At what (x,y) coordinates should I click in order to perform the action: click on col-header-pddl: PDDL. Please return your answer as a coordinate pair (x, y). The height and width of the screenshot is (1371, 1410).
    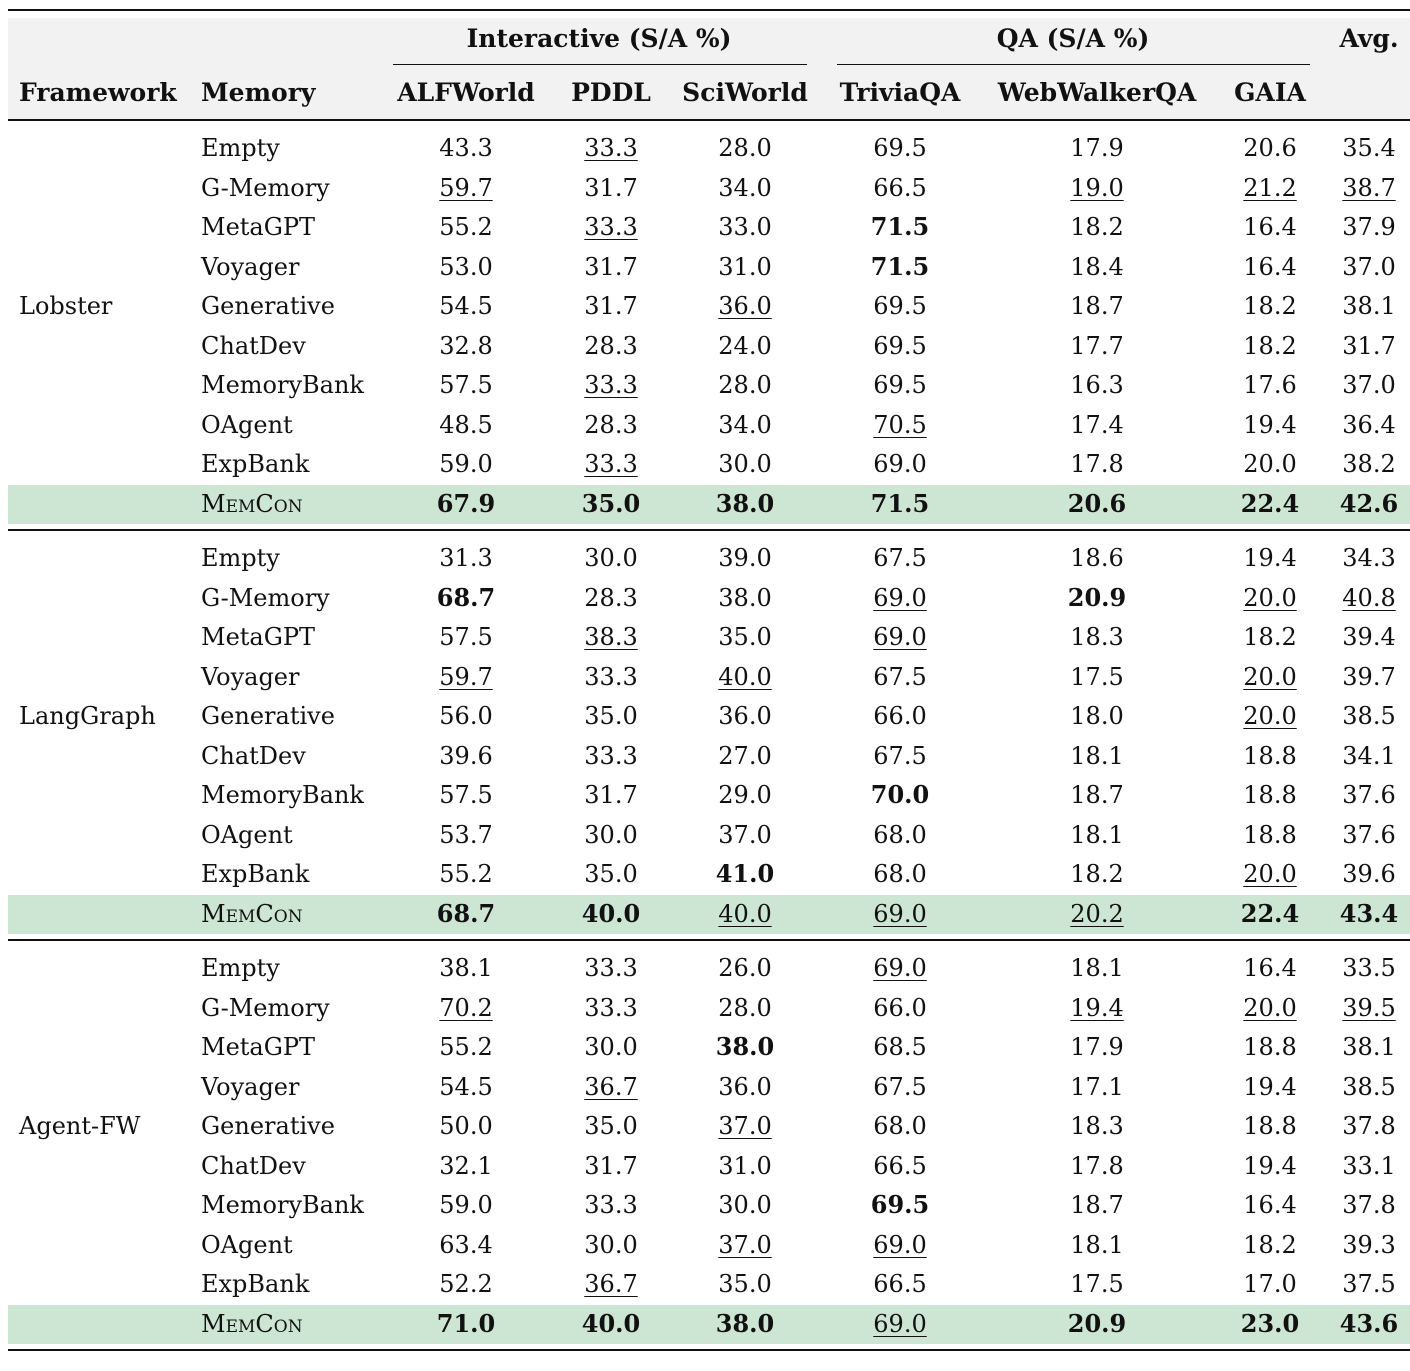
    Looking at the image, I should click on (611, 92).